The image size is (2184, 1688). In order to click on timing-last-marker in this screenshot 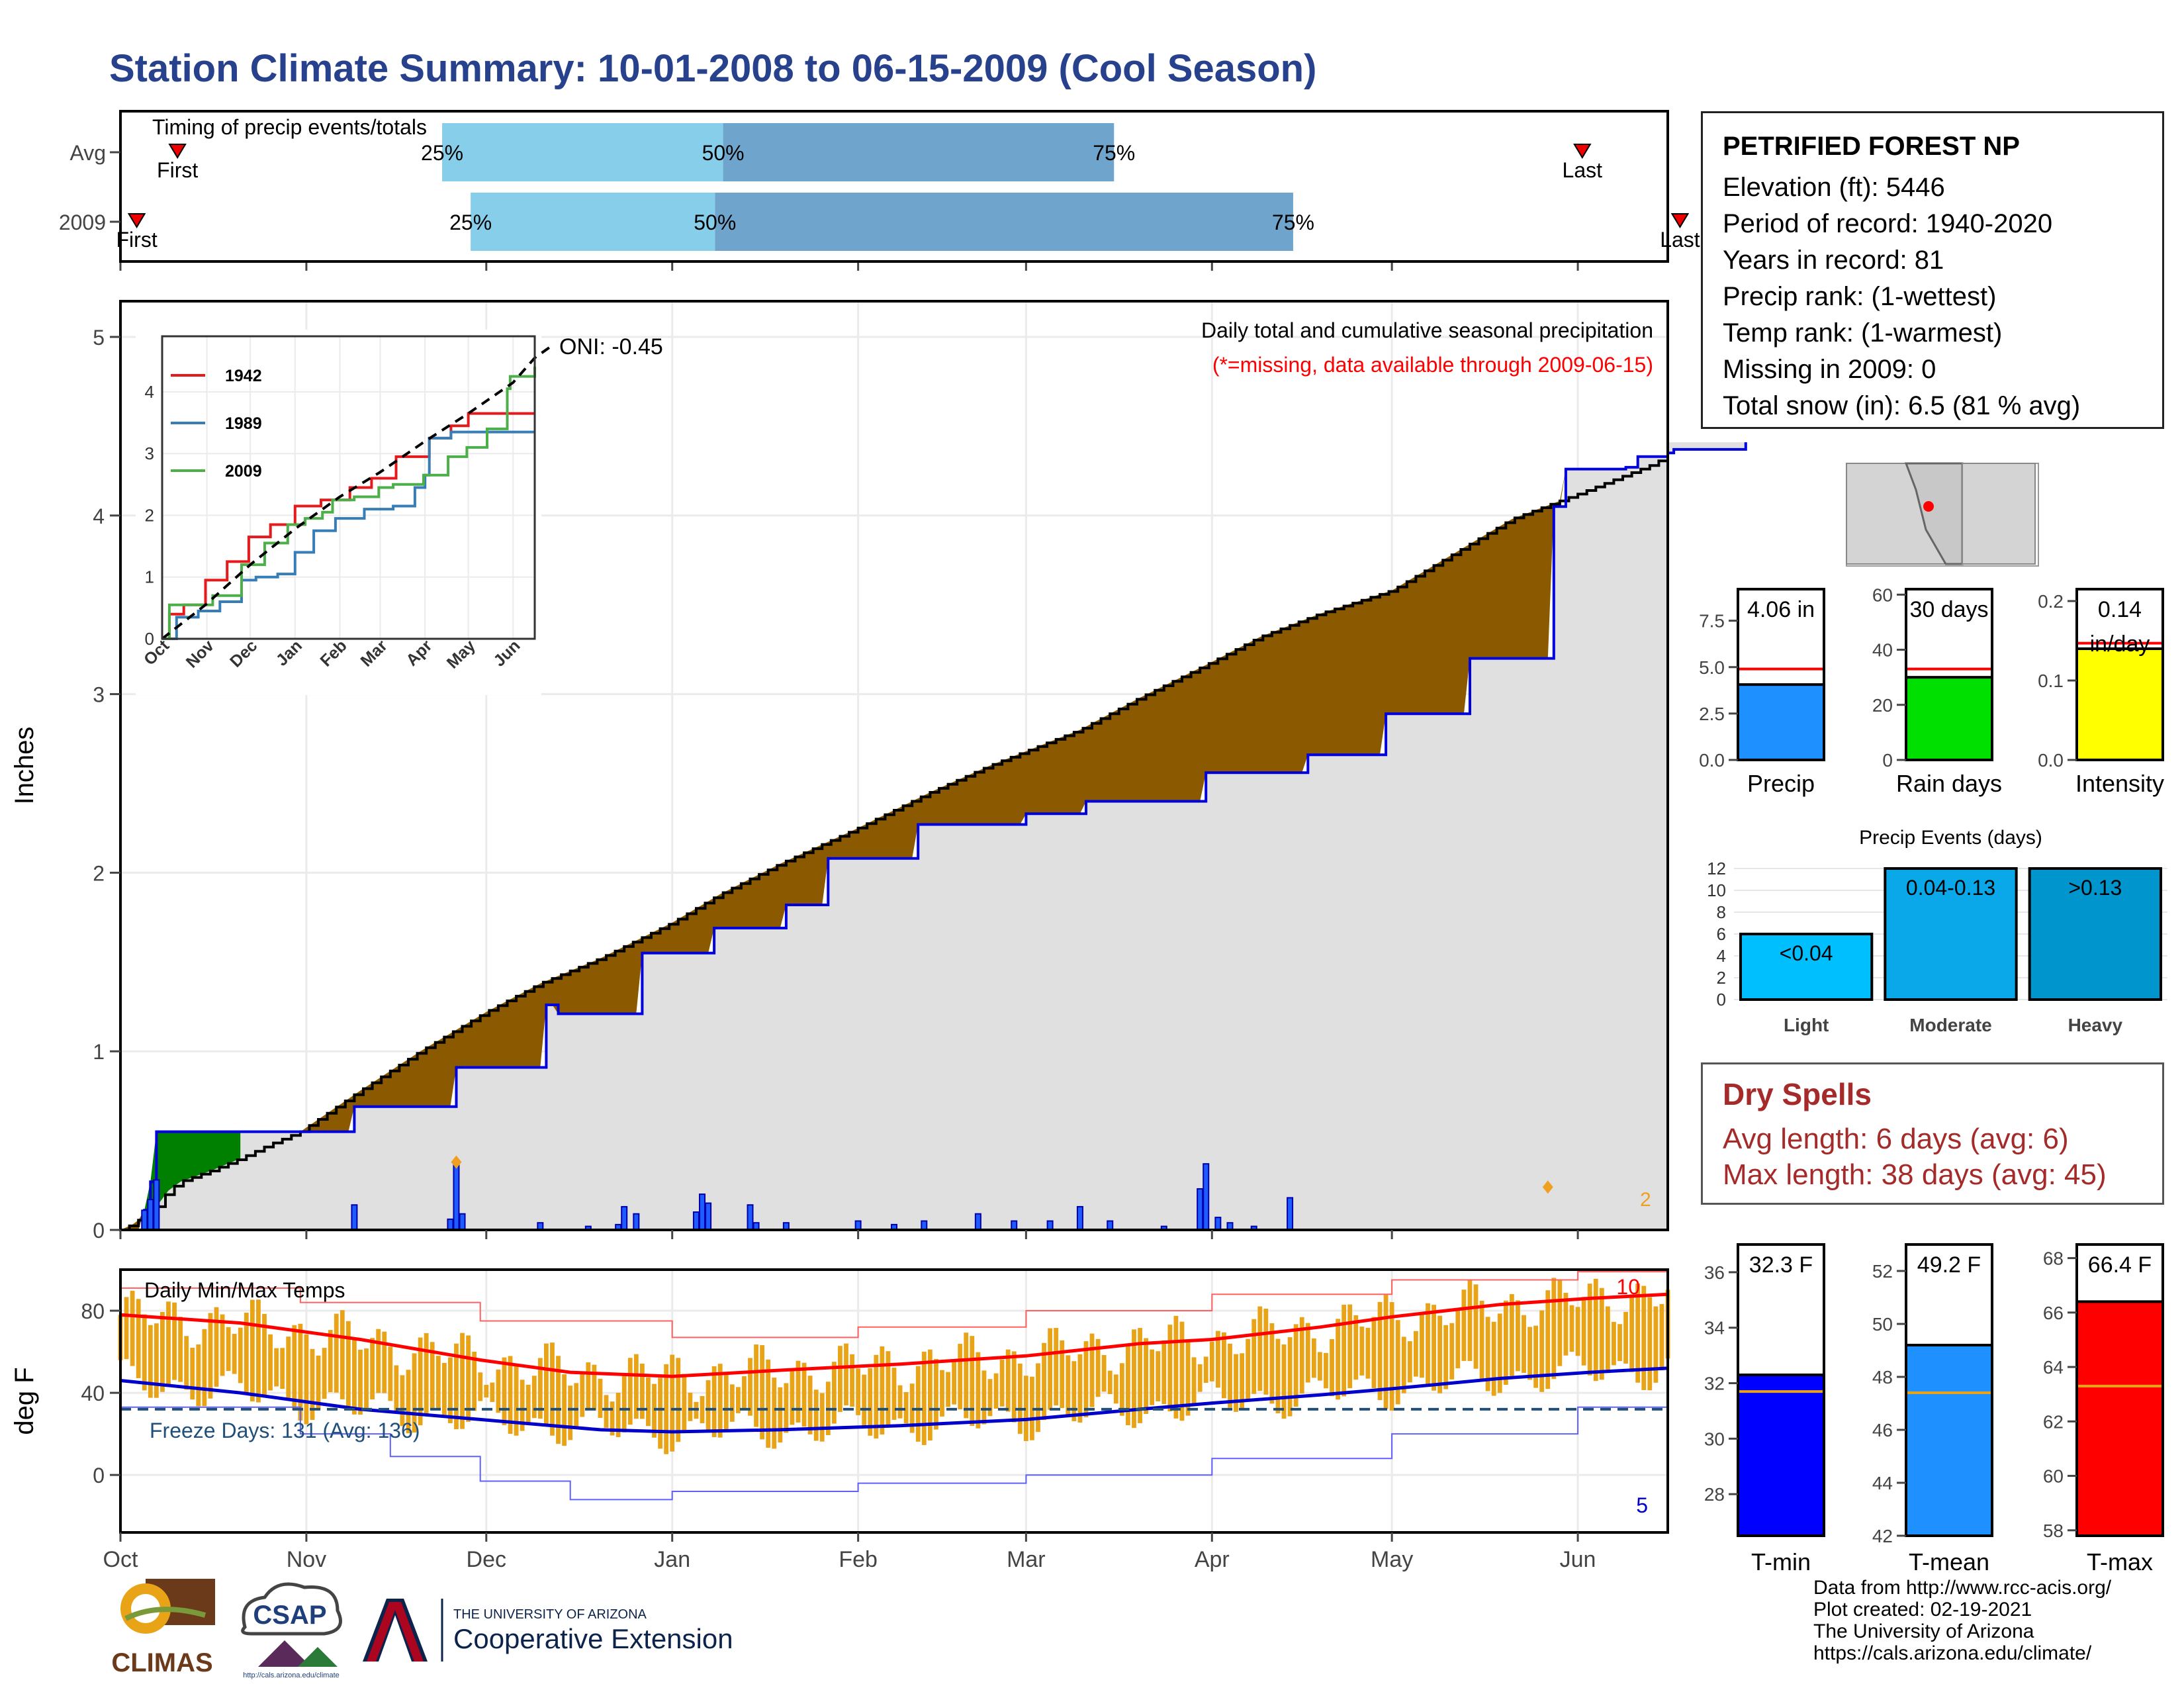, I will do `click(1582, 151)`.